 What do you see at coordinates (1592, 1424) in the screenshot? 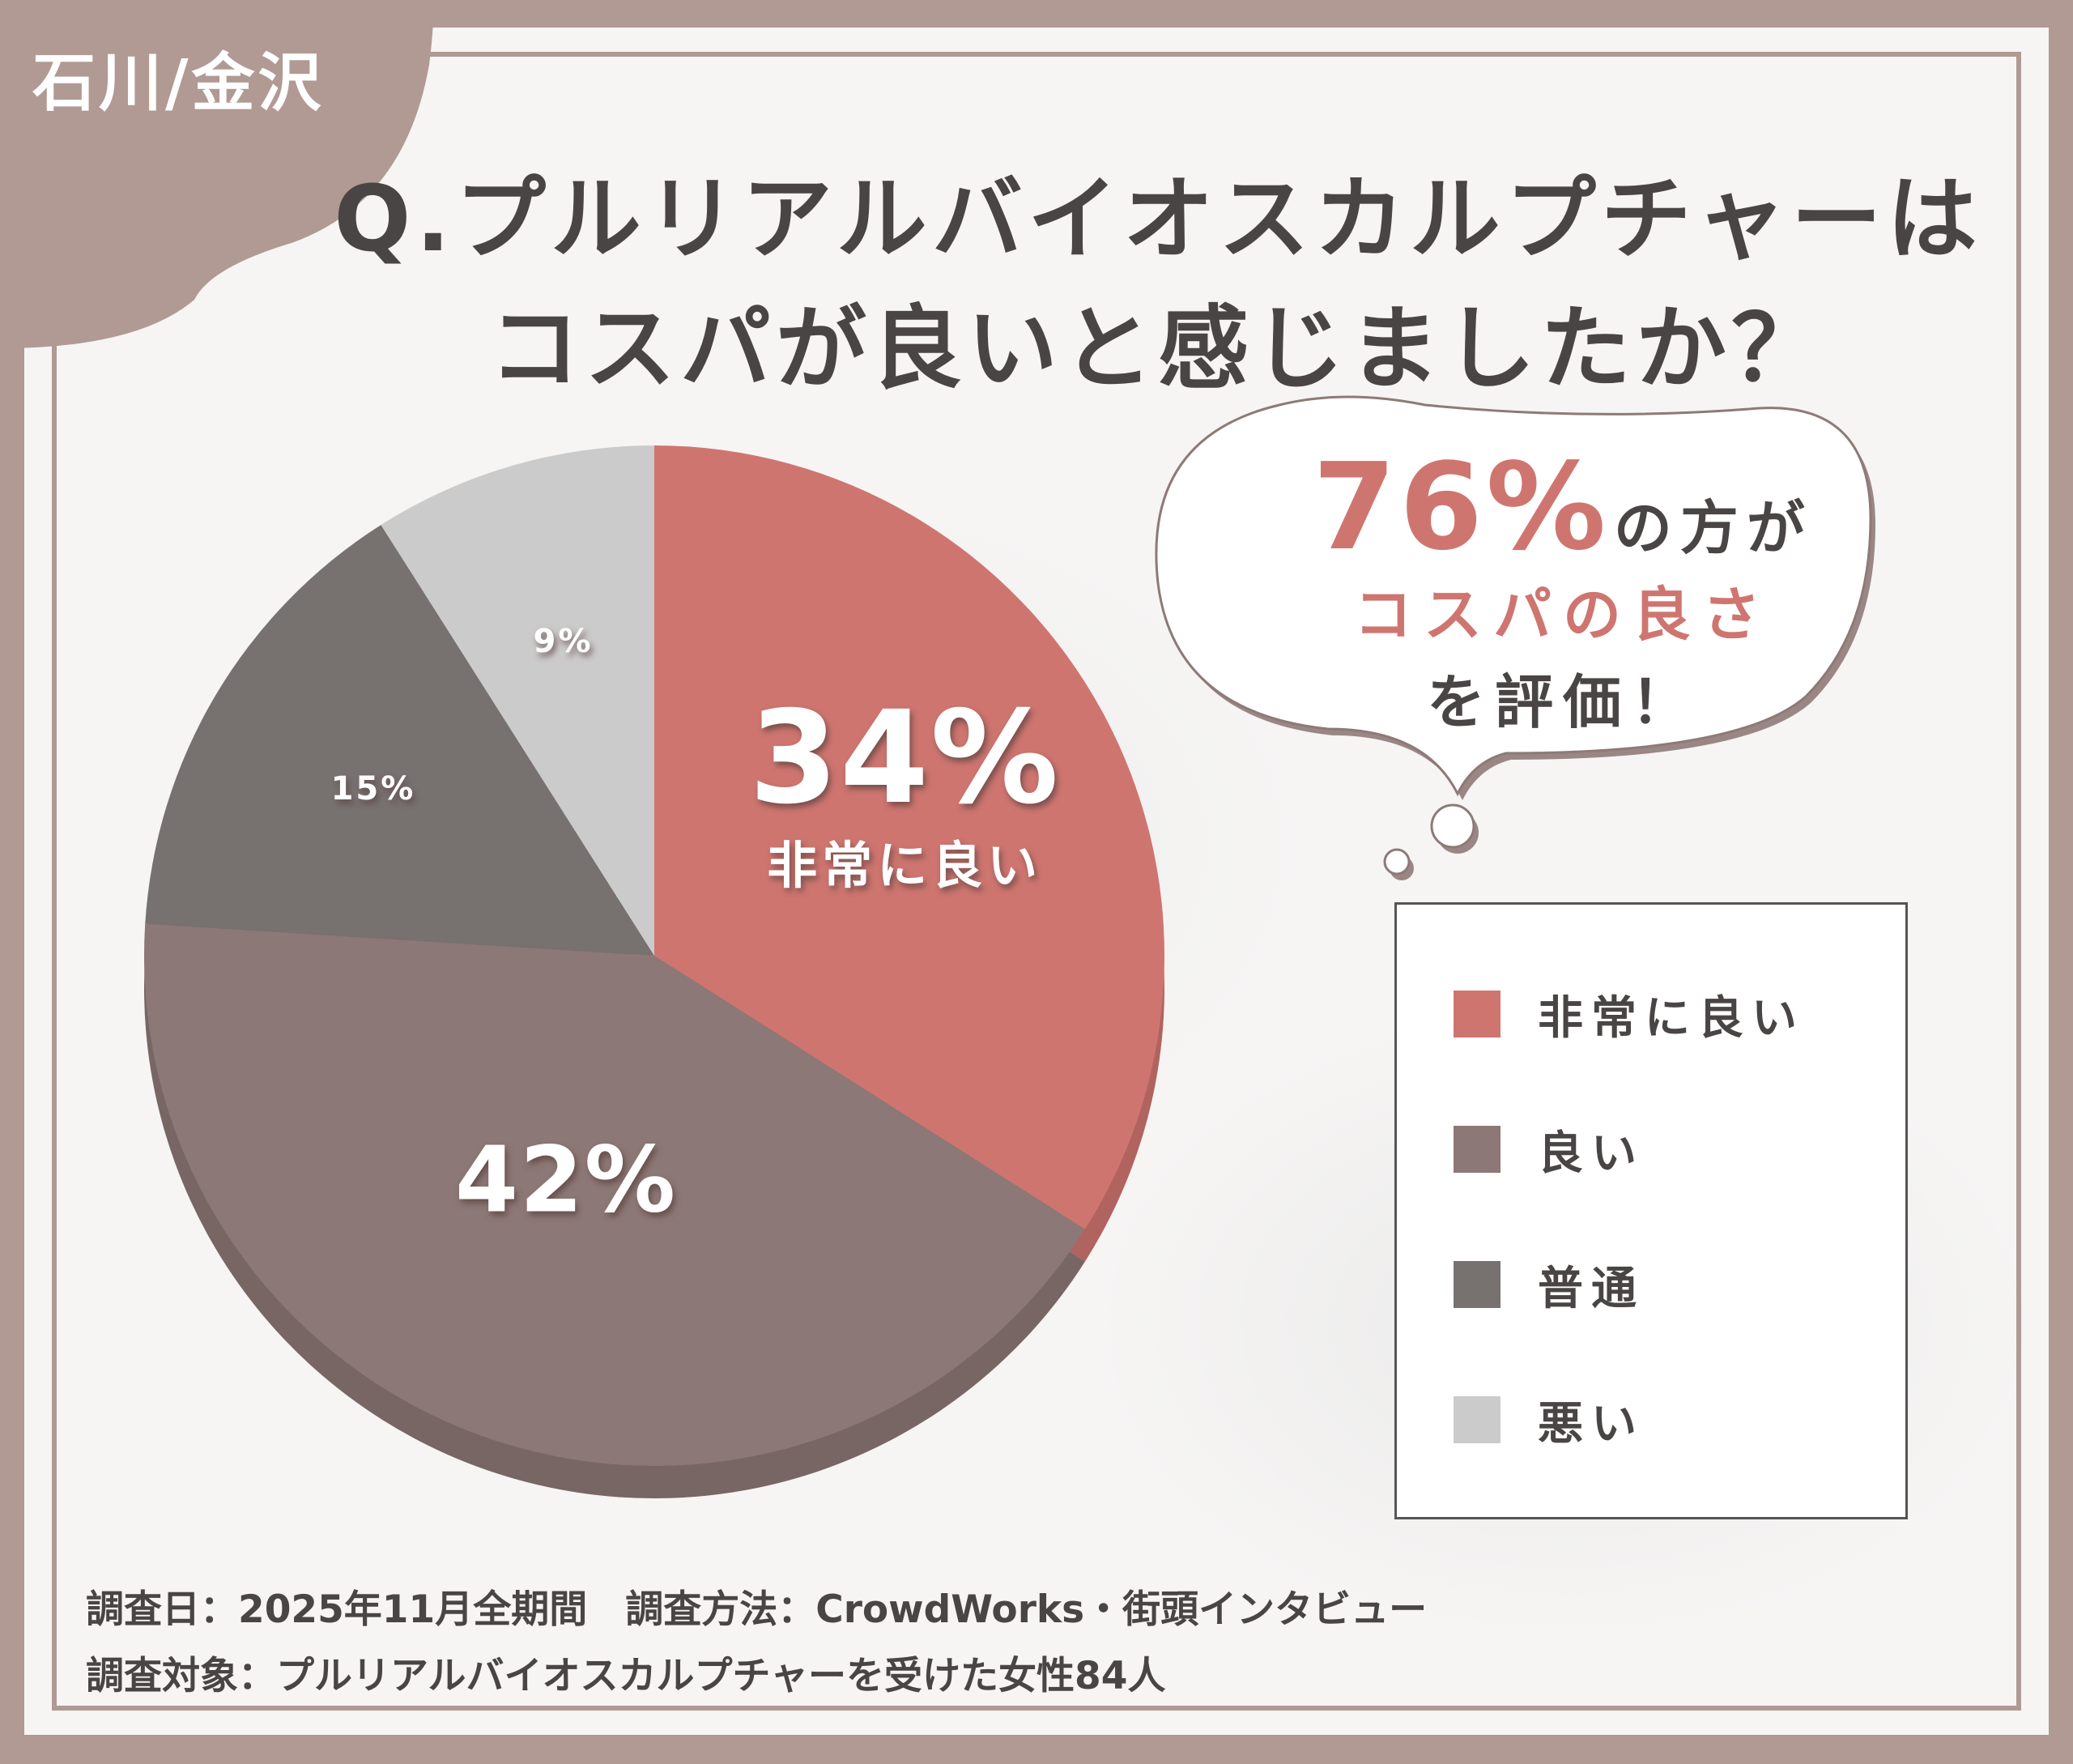
I see `legend-label: 悪い` at bounding box center [1592, 1424].